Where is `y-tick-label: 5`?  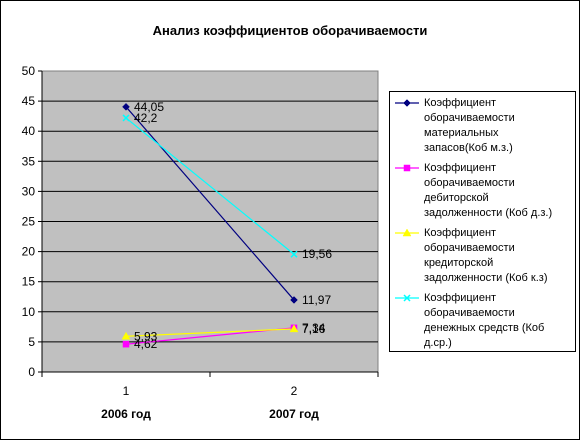 y-tick-label: 5 is located at coordinates (31, 342).